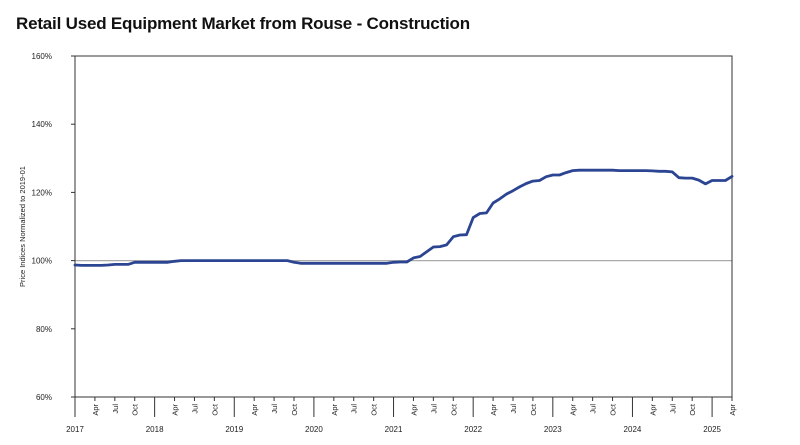 The image size is (800, 445). What do you see at coordinates (42, 261) in the screenshot?
I see `y-tick-label: 100%` at bounding box center [42, 261].